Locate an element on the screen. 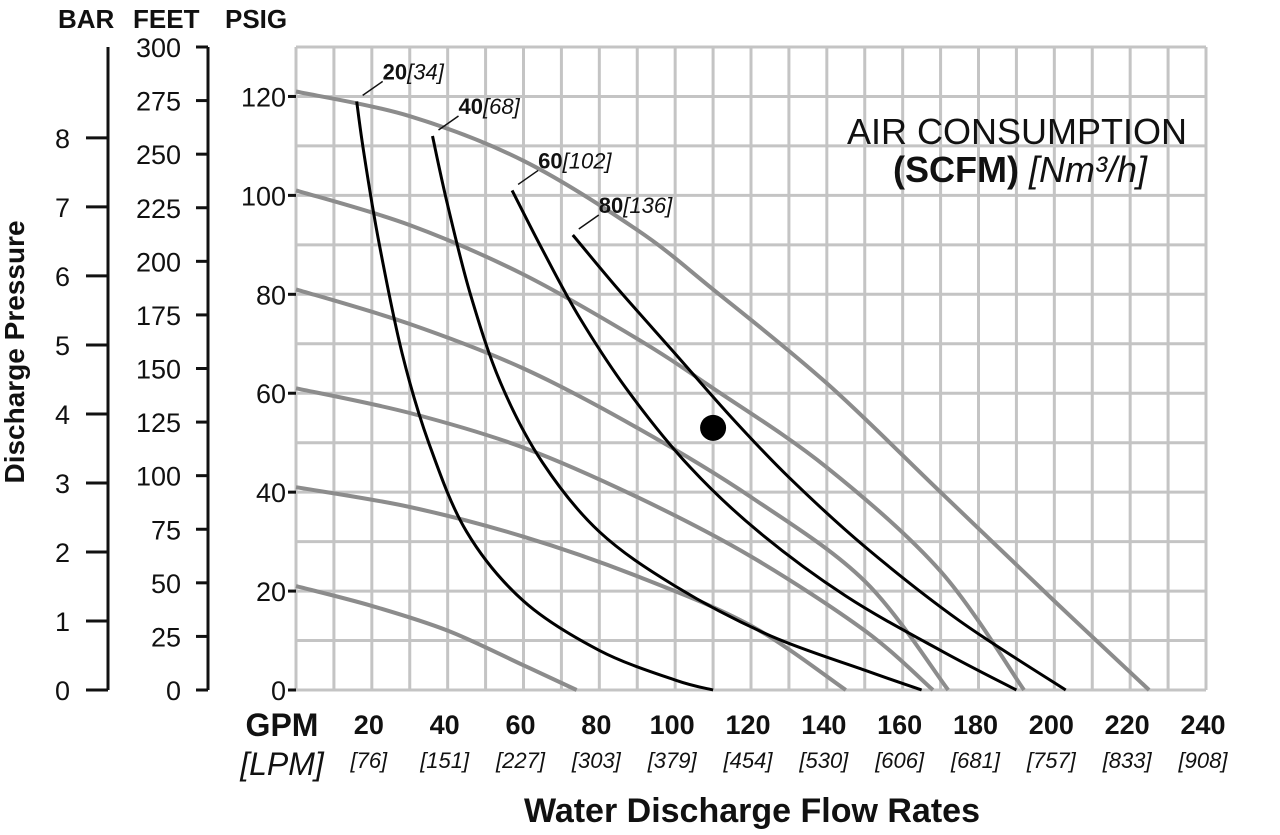  air-curve-label: 80[136] is located at coordinates (636, 205).